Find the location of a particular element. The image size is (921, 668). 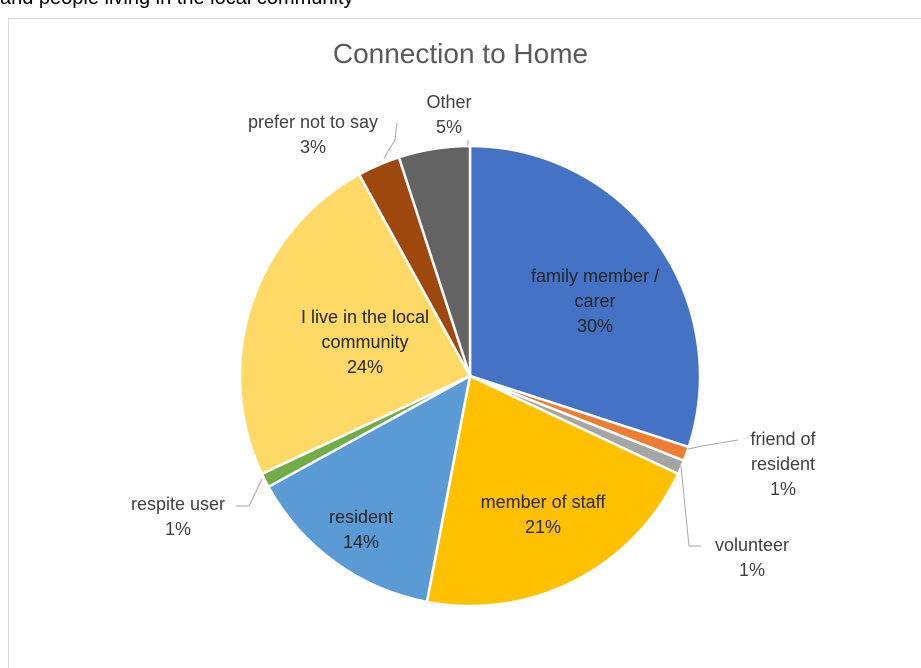

value-label: 14% is located at coordinates (361, 542).